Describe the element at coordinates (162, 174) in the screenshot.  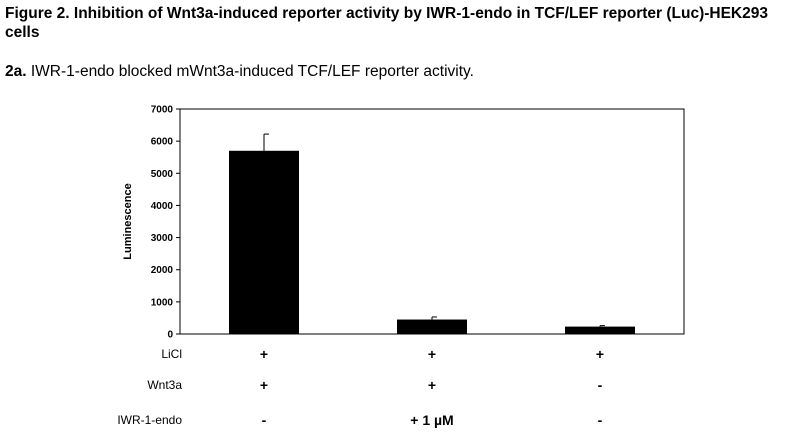
I see `y-tick-label: 5000` at that location.